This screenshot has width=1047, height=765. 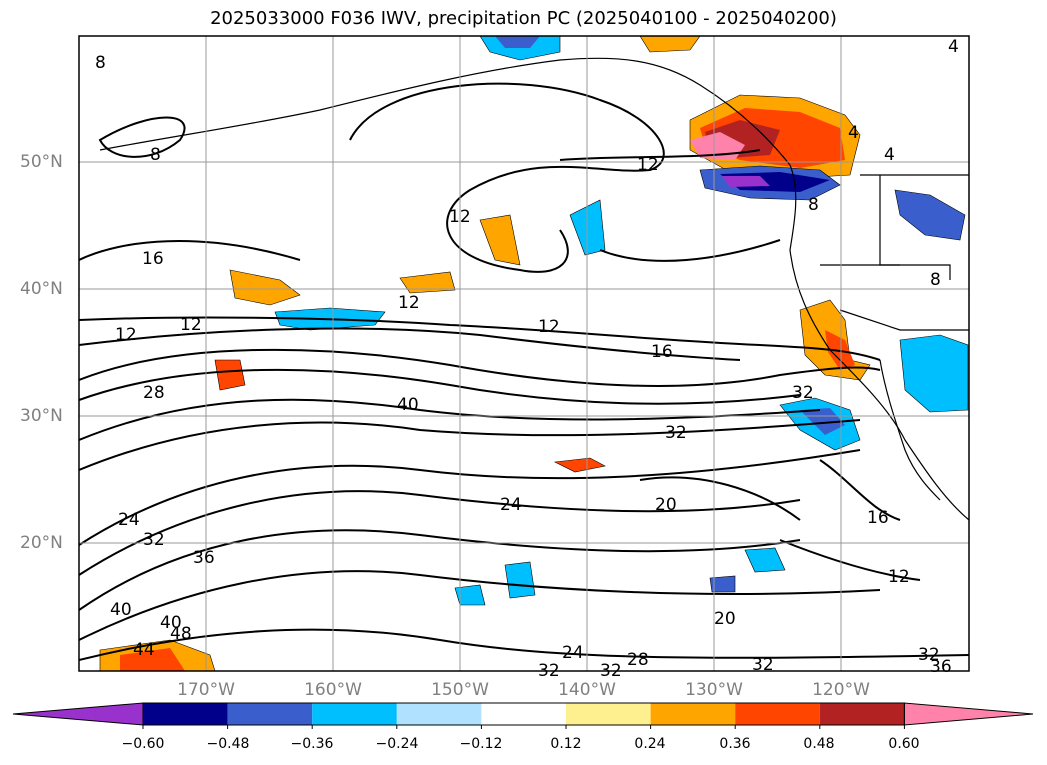 What do you see at coordinates (650, 744) in the screenshot?
I see `colorbar-tick-label: 0.24` at bounding box center [650, 744].